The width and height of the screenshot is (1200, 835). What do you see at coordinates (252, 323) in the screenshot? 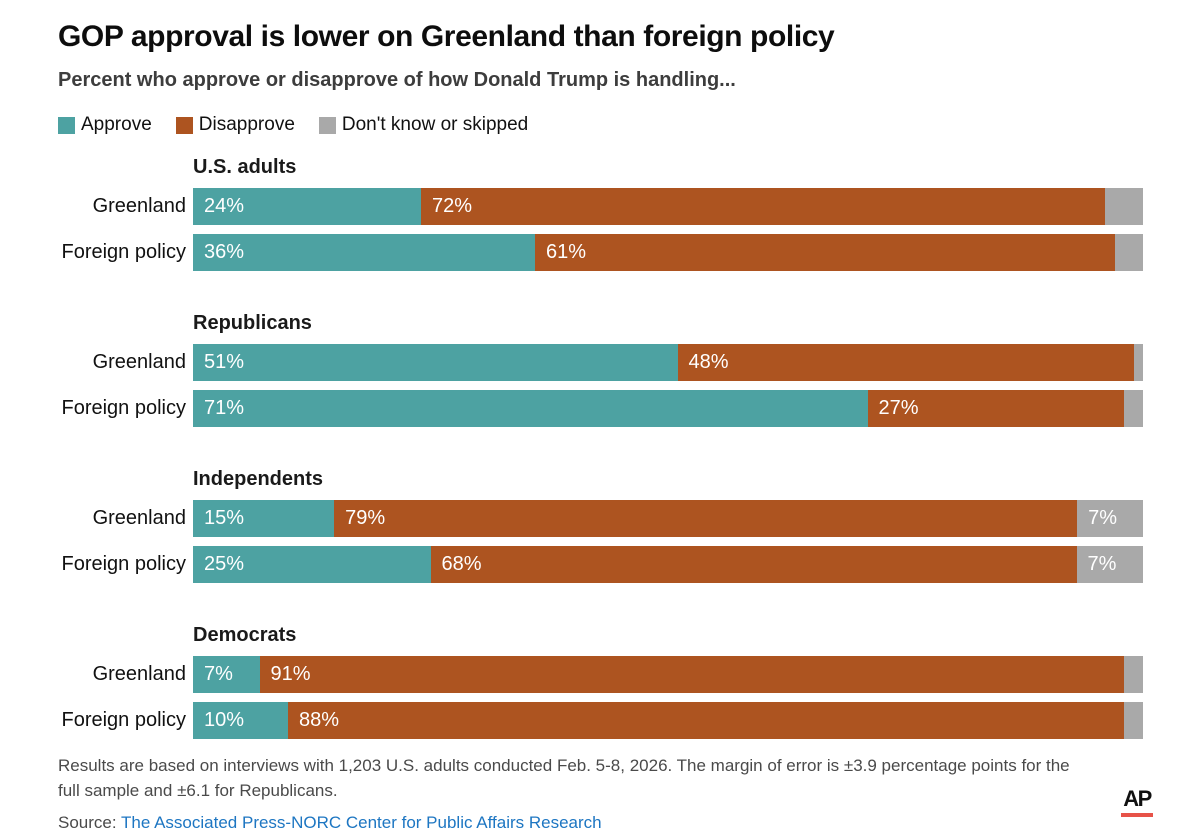
I see `group-header: Republicans` at bounding box center [252, 323].